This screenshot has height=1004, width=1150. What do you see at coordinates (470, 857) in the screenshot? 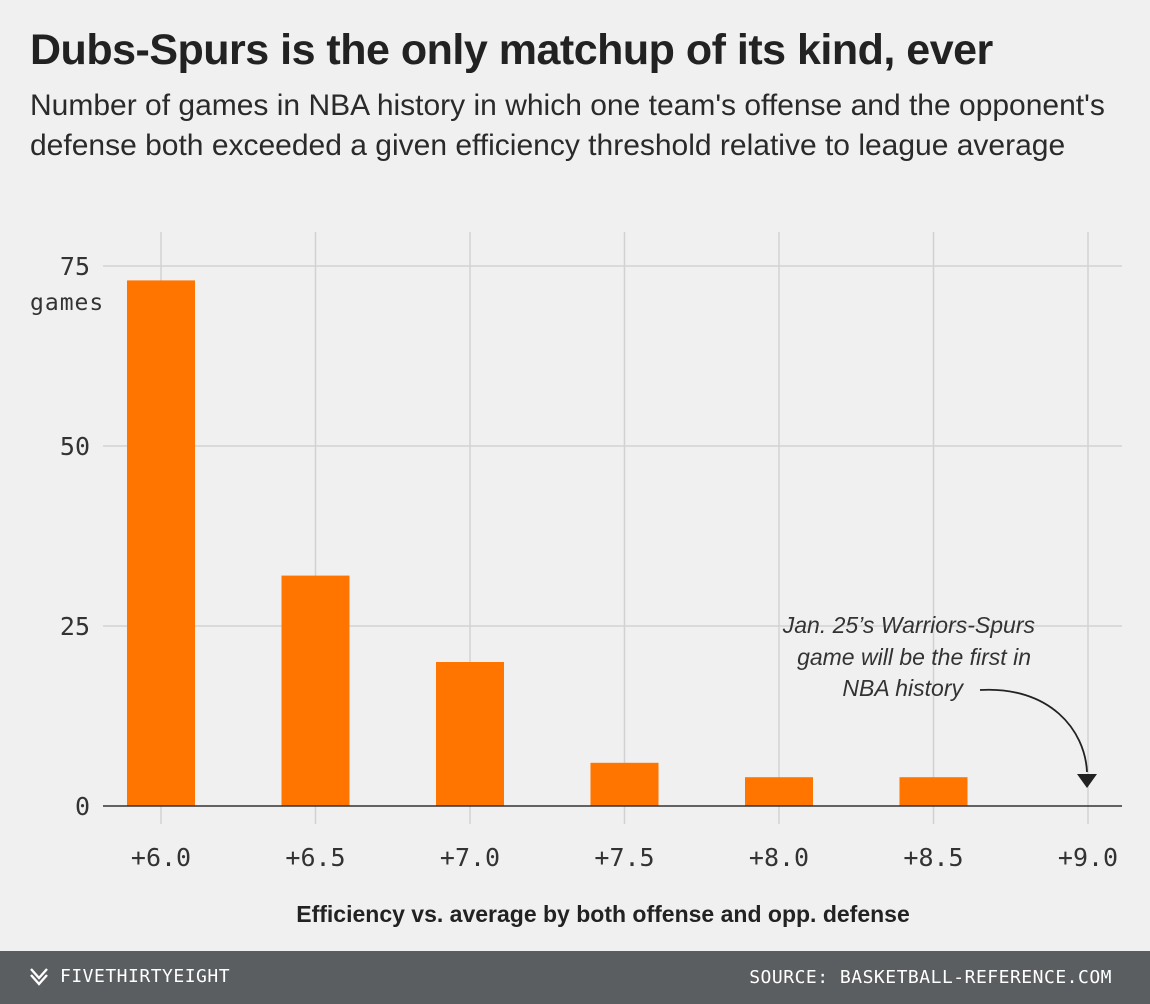
I see `x-tick-label: +7.0` at bounding box center [470, 857].